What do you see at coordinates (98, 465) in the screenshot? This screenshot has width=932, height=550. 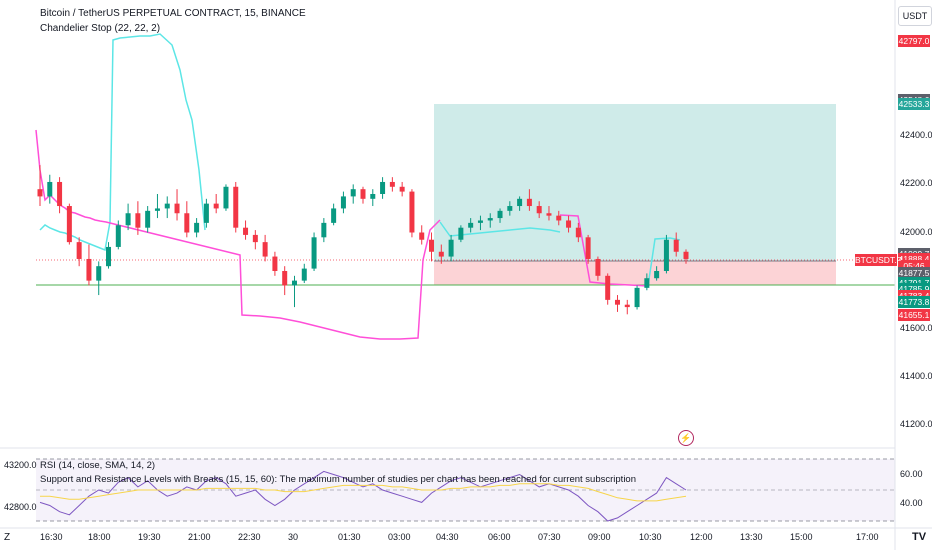 I see `rsi-label: RSI (14, close, SMA, 14, 2)` at bounding box center [98, 465].